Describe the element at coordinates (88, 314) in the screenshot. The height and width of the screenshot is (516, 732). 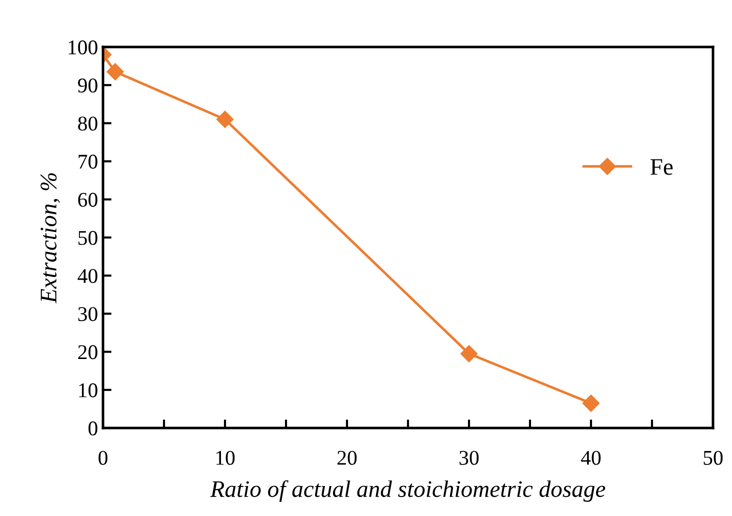
I see `y-tick-label: 30` at that location.